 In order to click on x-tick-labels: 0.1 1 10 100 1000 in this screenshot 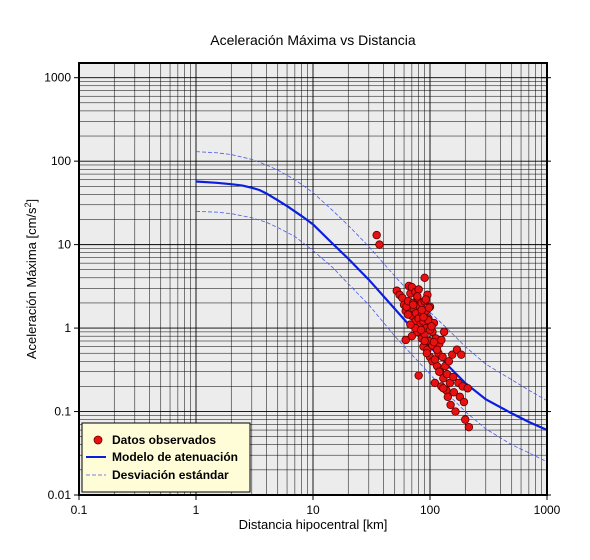, I will do `click(316, 510)`.